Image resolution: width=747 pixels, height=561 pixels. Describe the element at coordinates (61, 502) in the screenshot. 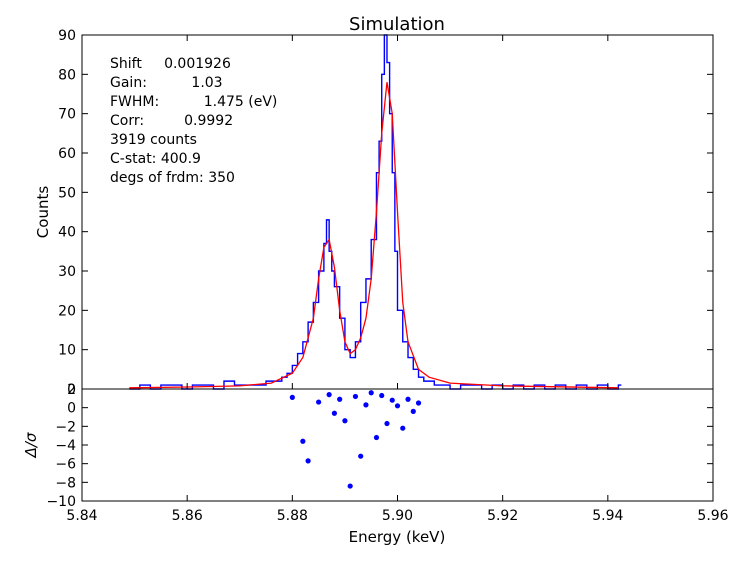

I see `residuals-y-tick-label: −10` at that location.